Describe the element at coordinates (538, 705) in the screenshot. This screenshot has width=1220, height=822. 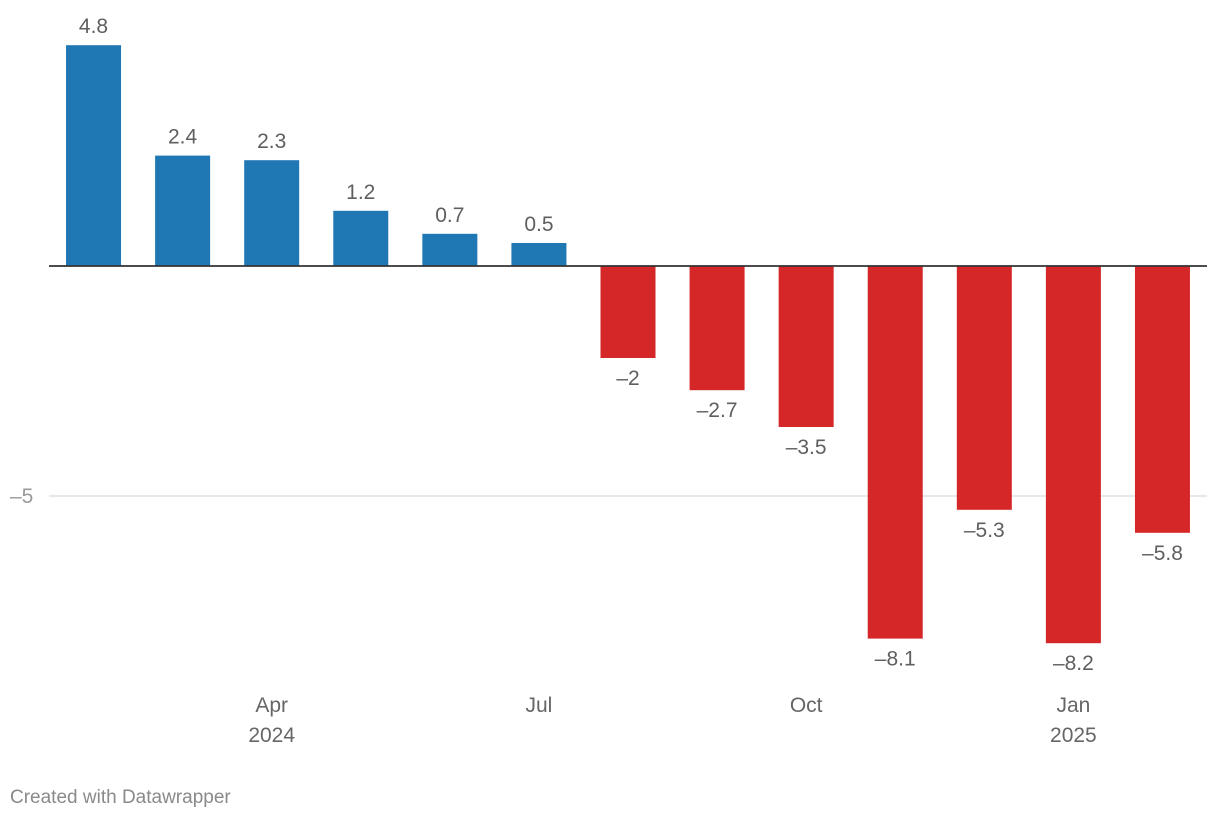
I see `x-tick-label: Jul` at that location.